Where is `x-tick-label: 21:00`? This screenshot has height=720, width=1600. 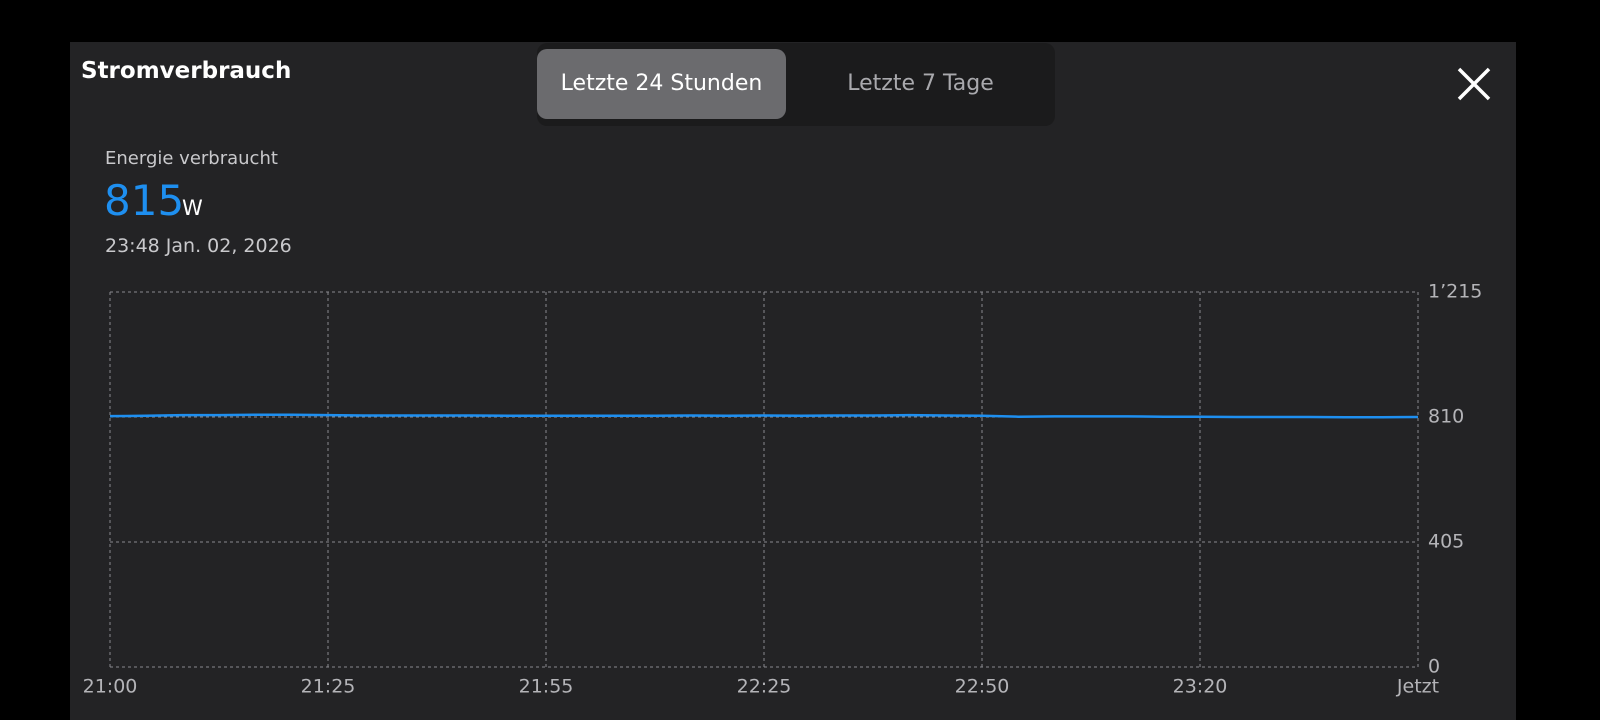
x-tick-label: 21:00 is located at coordinates (110, 687).